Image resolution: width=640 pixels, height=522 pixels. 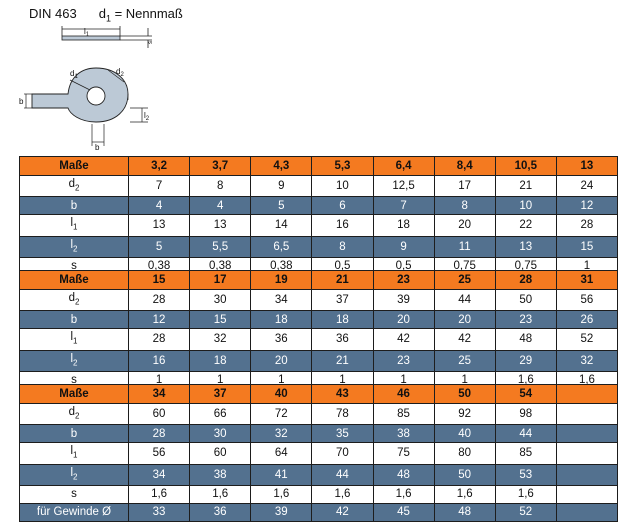 I want to click on value-cell: 75, so click(x=403, y=453).